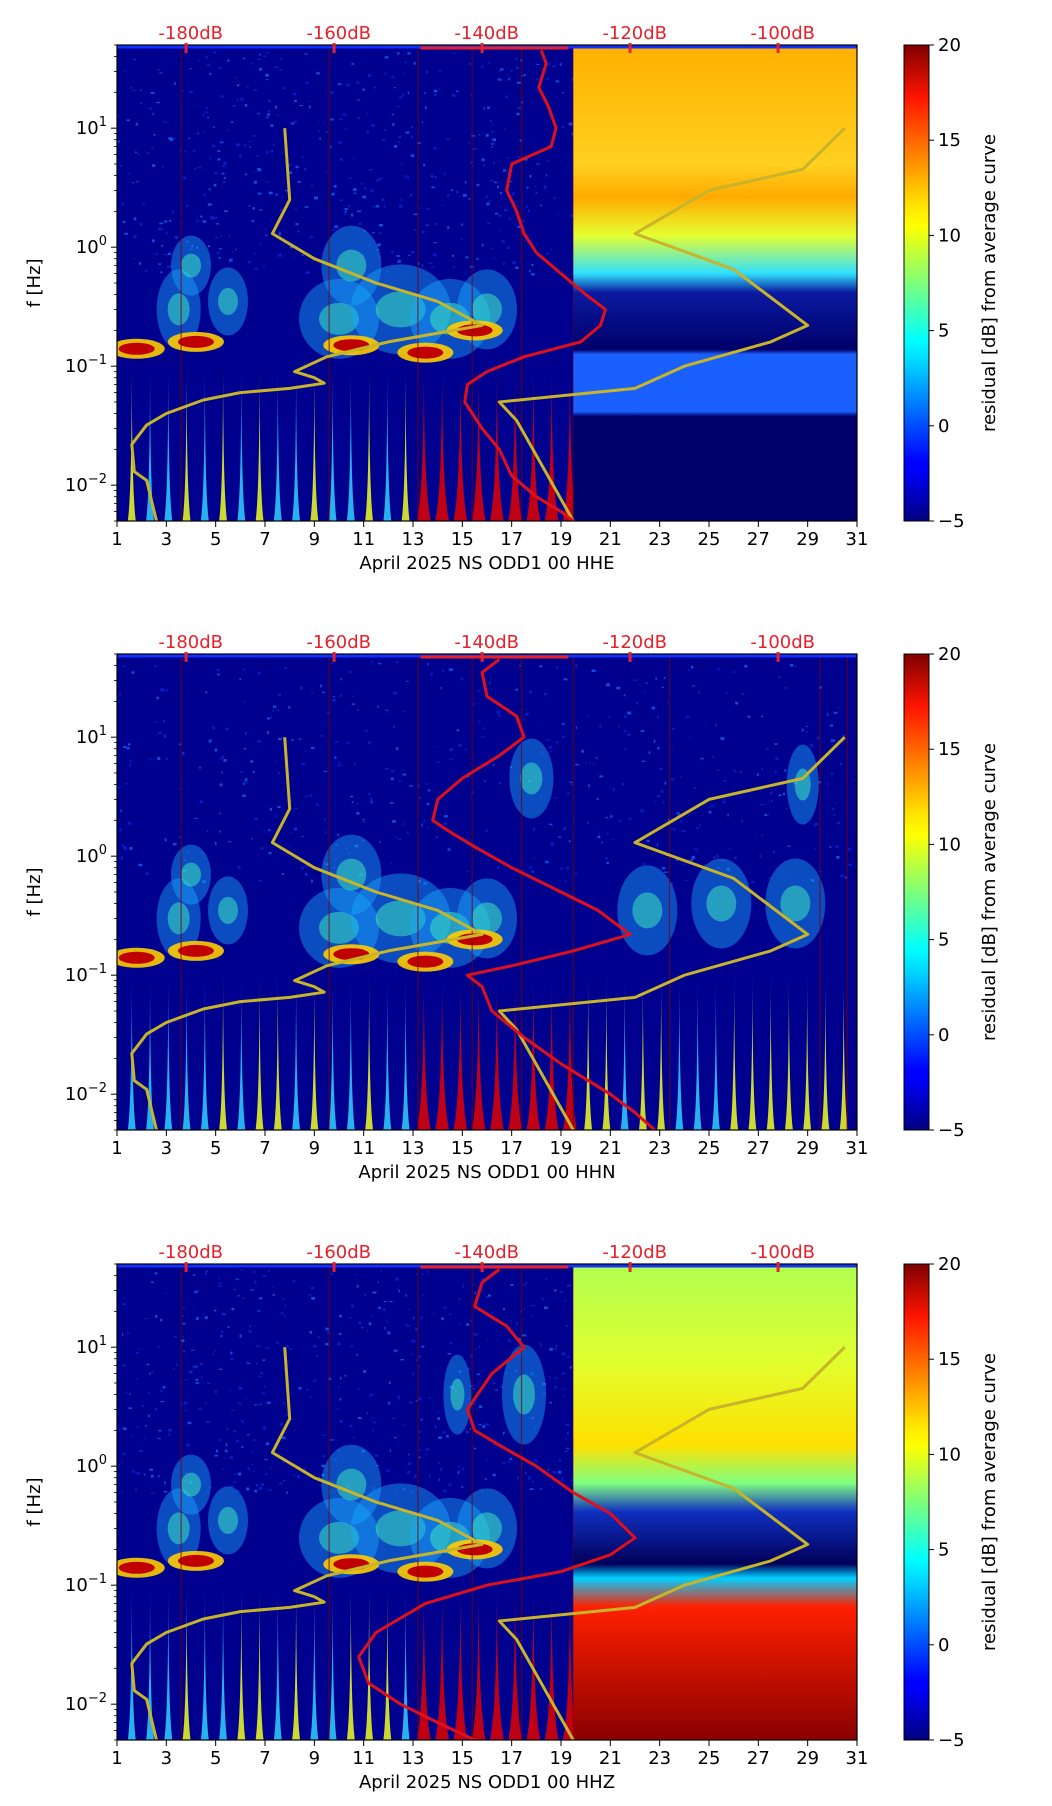  What do you see at coordinates (76, 1704) in the screenshot?
I see `y-tick-base: 10` at bounding box center [76, 1704].